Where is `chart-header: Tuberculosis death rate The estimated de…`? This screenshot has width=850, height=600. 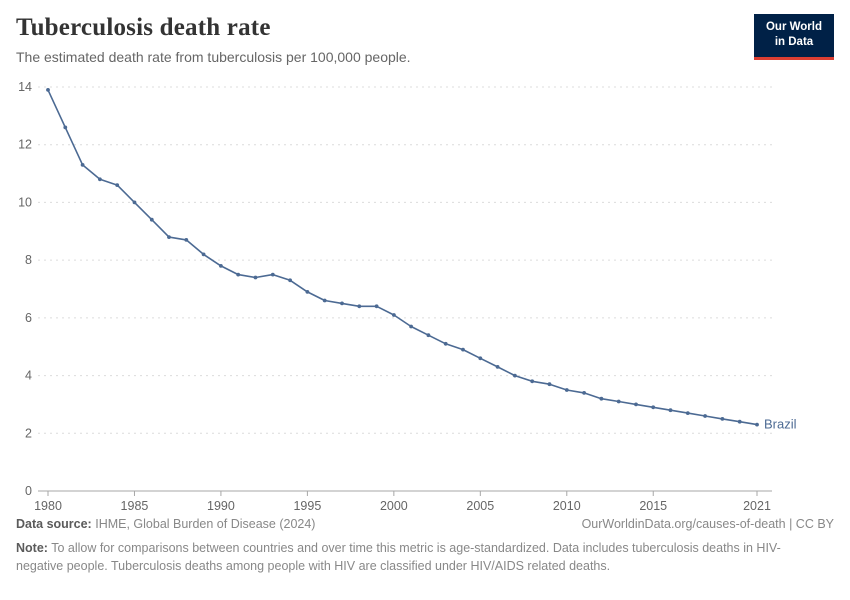 chart-header: Tuberculosis death rate The estimated de… is located at coordinates (425, 32).